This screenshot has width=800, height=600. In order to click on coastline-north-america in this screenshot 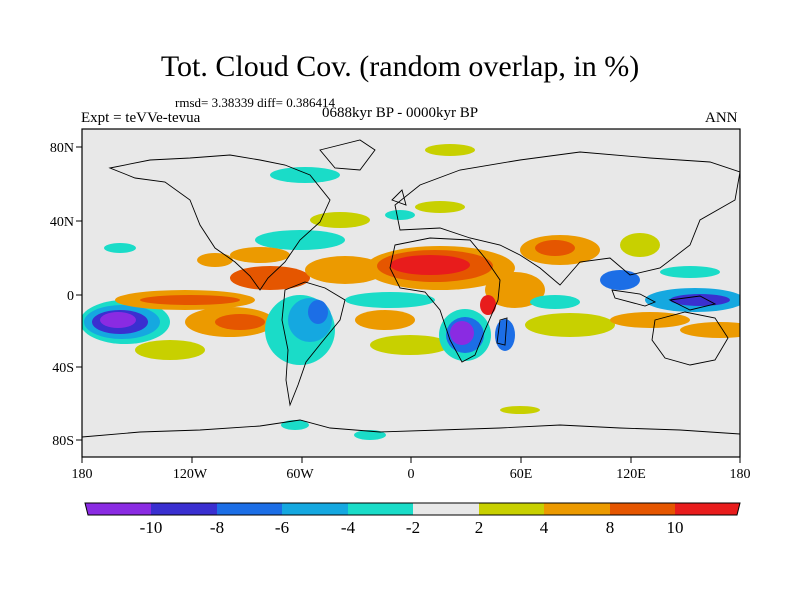, I will do `click(219, 222)`.